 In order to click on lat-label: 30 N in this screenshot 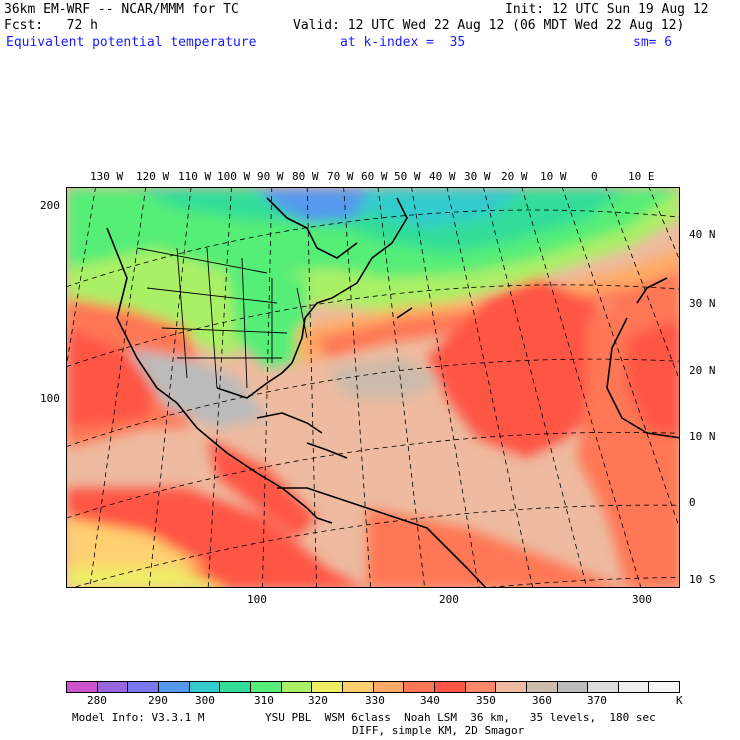, I will do `click(702, 303)`.